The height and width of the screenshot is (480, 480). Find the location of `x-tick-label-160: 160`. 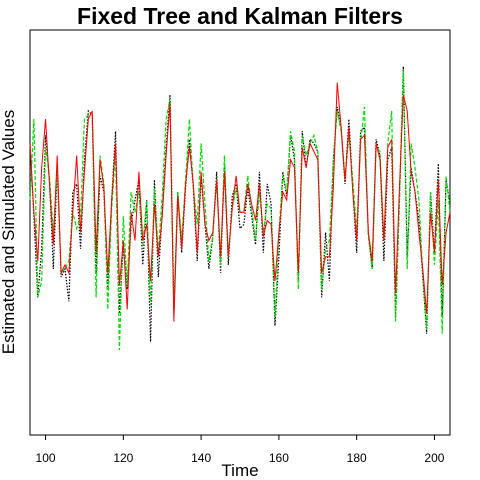

x-tick-label-160: 160 is located at coordinates (279, 458).